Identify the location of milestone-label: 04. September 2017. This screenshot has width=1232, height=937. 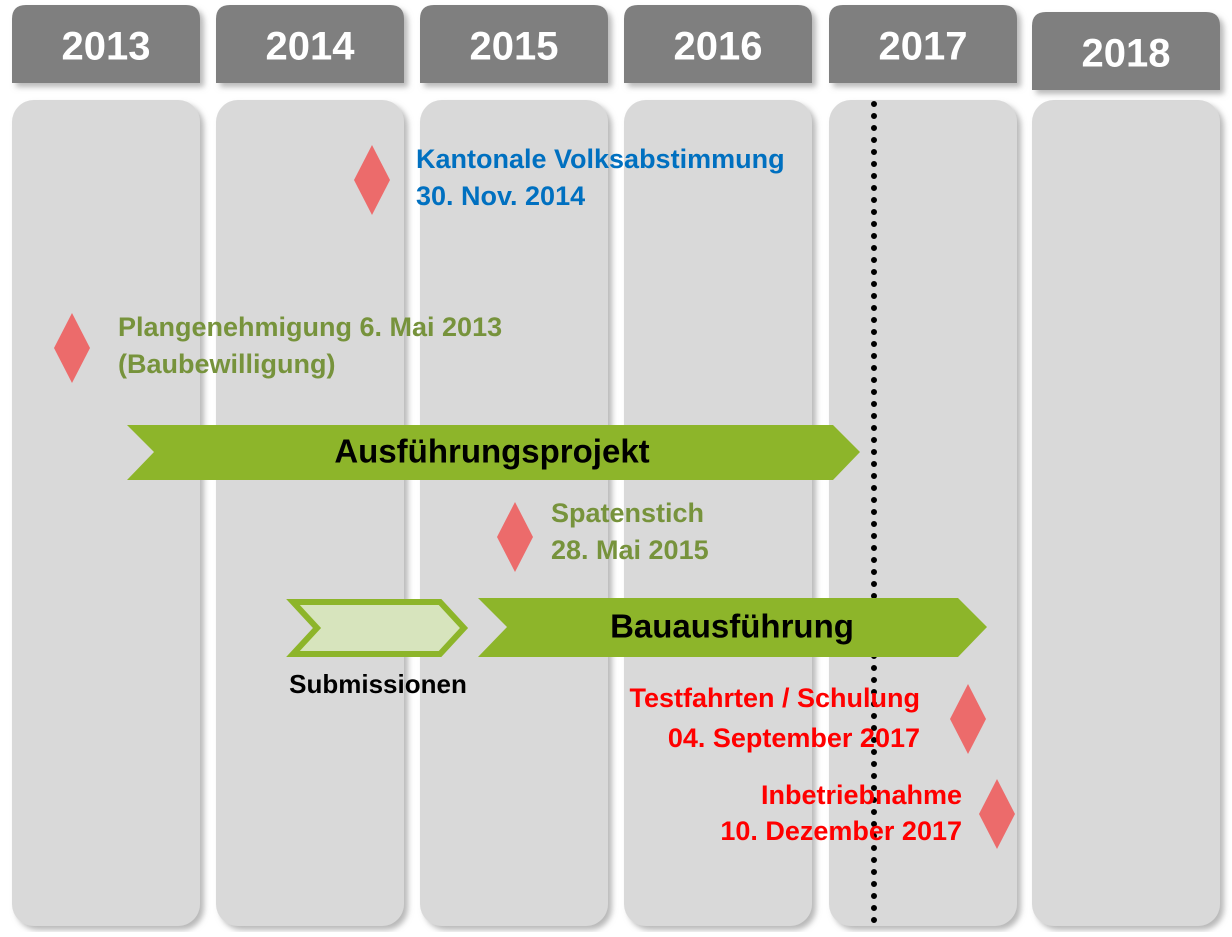
(794, 738).